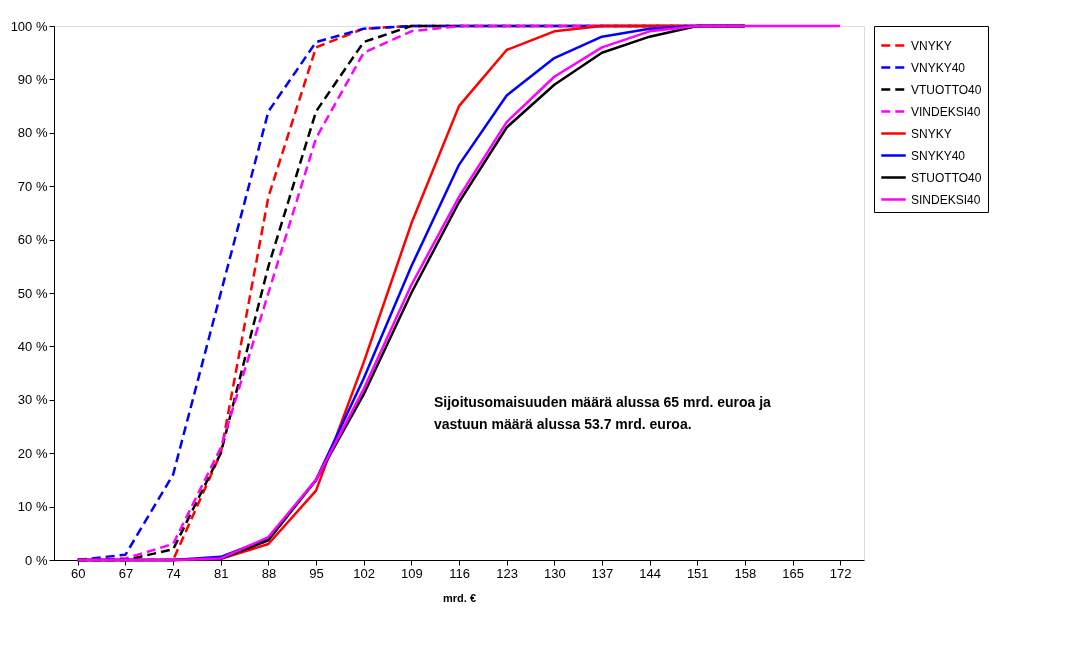 The height and width of the screenshot is (656, 1072). I want to click on x-tick-label: 130, so click(554, 573).